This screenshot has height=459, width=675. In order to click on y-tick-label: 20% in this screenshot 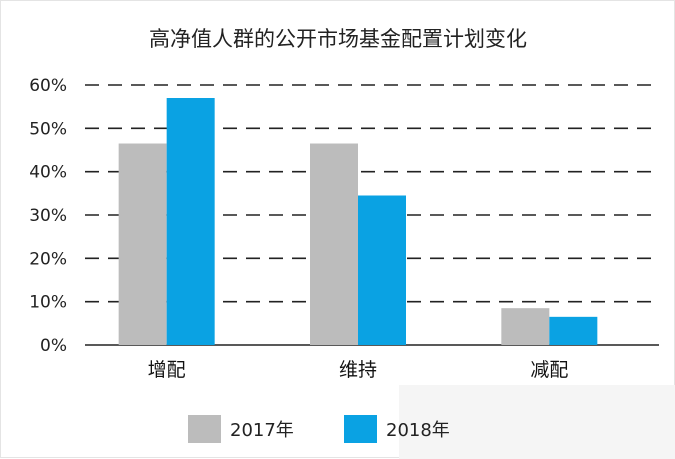, I will do `click(48, 259)`.